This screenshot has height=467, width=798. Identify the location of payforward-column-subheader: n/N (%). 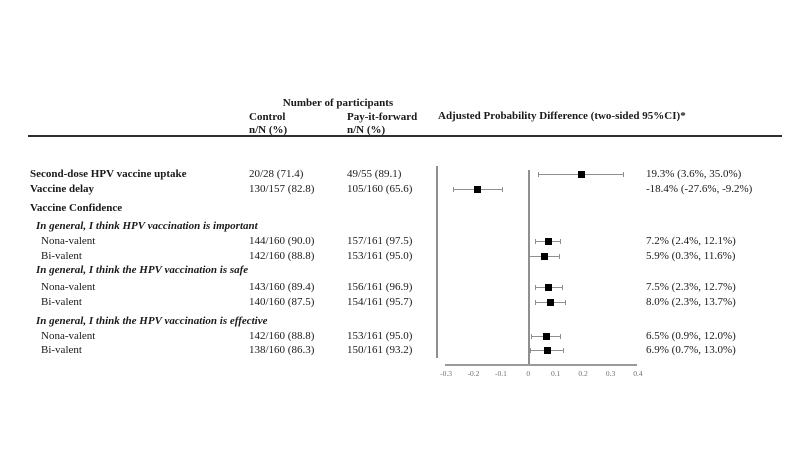
(366, 130).